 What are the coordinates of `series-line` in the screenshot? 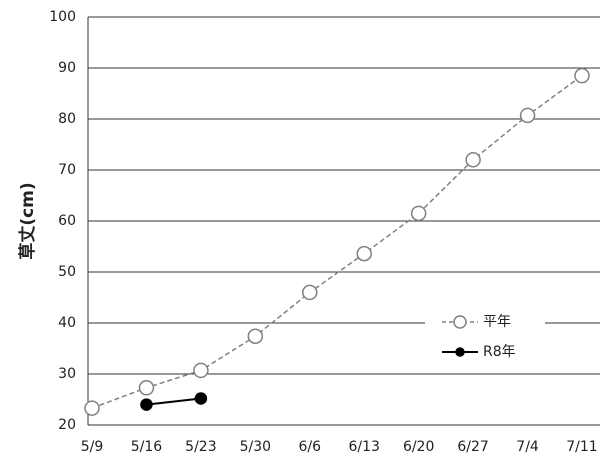 It's located at (174, 401).